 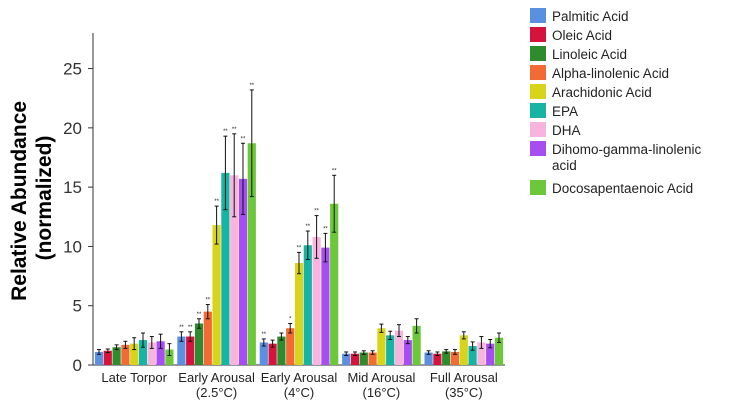 I want to click on legend-label: DHA, so click(x=566, y=130).